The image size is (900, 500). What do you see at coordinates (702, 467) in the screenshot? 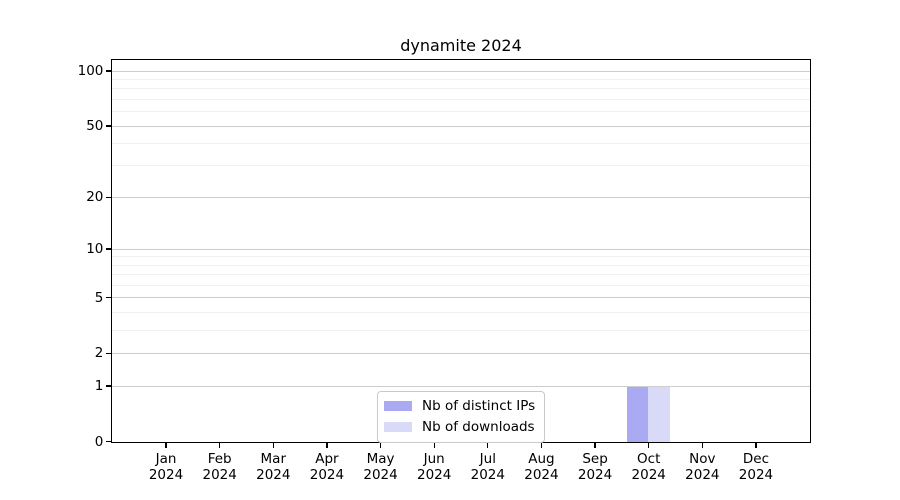
I see `x-tick-label: Nov 2024` at bounding box center [702, 467].